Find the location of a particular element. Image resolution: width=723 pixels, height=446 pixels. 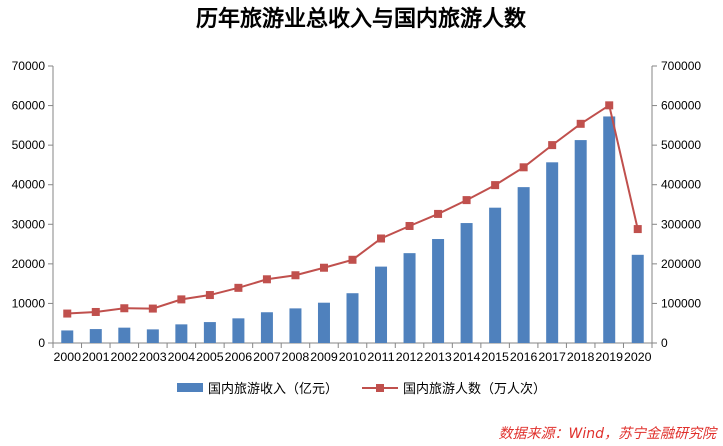

x-tick-label: 2009 is located at coordinates (324, 357).